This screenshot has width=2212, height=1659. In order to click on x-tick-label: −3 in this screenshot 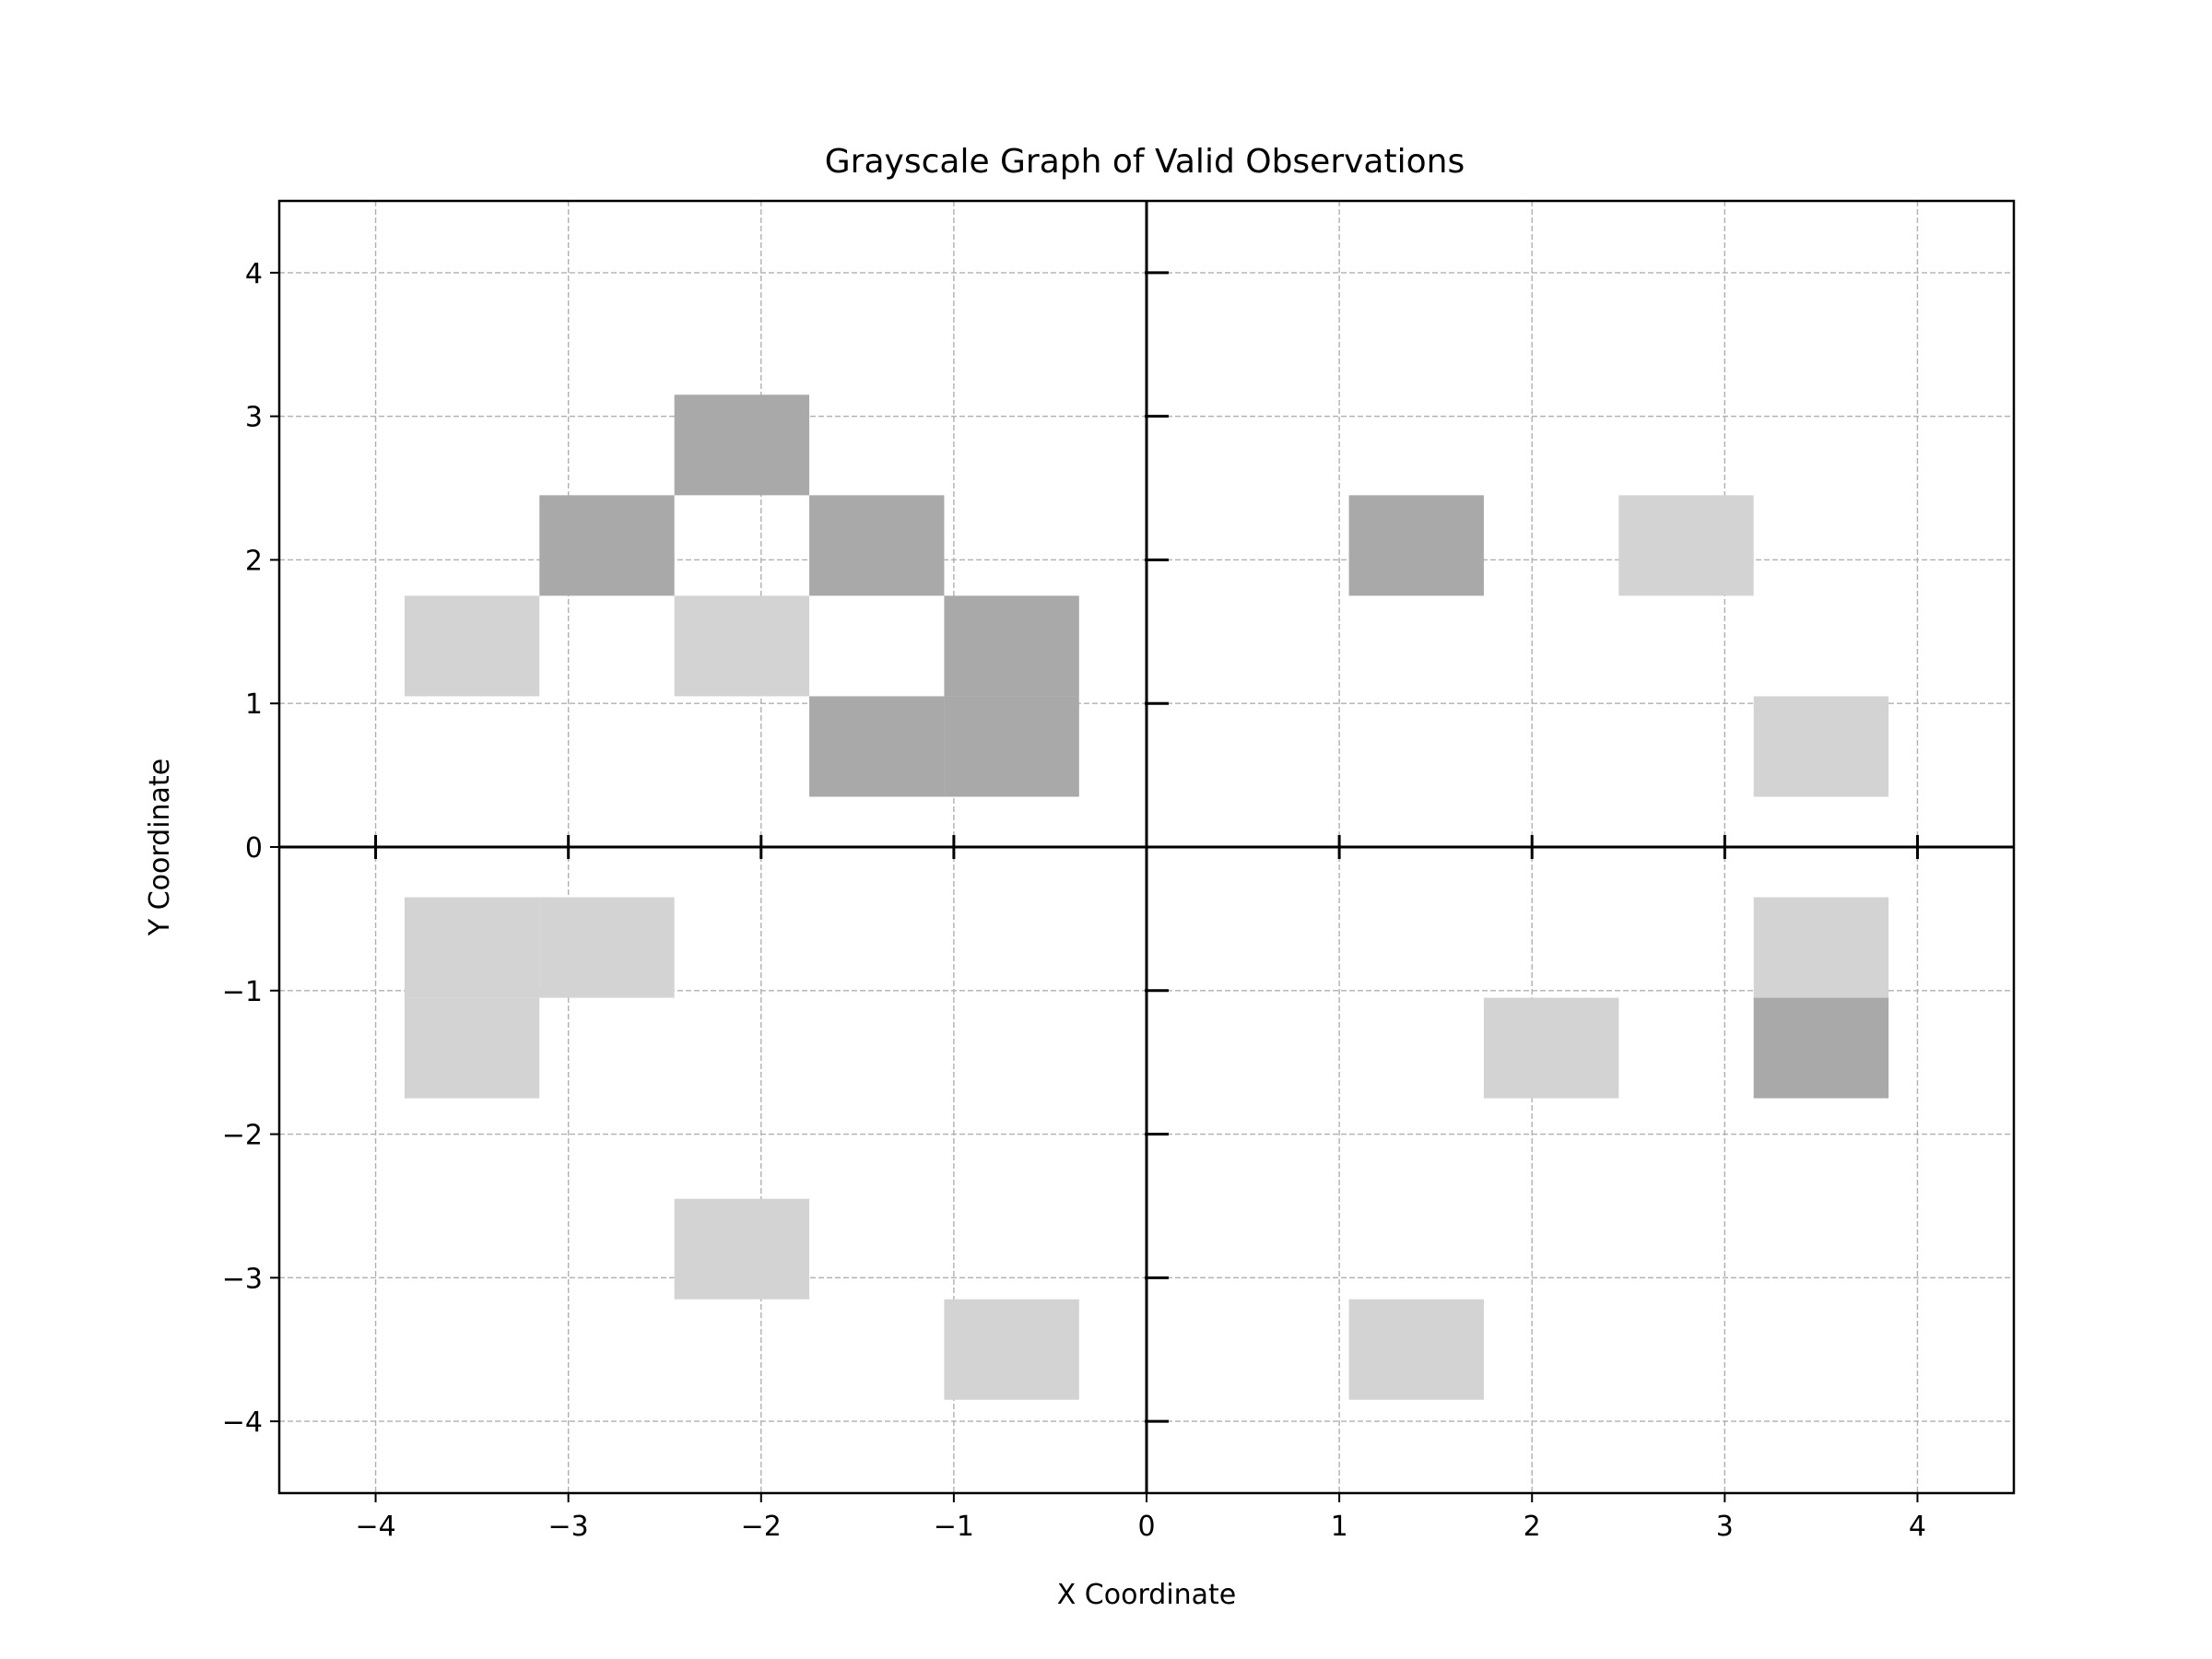, I will do `click(568, 1527)`.